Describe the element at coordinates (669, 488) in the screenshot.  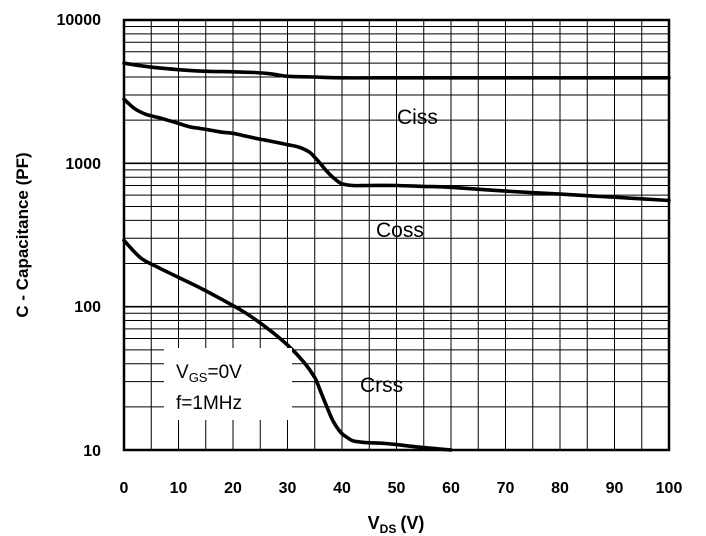
I see `x-tick-label: 100` at that location.